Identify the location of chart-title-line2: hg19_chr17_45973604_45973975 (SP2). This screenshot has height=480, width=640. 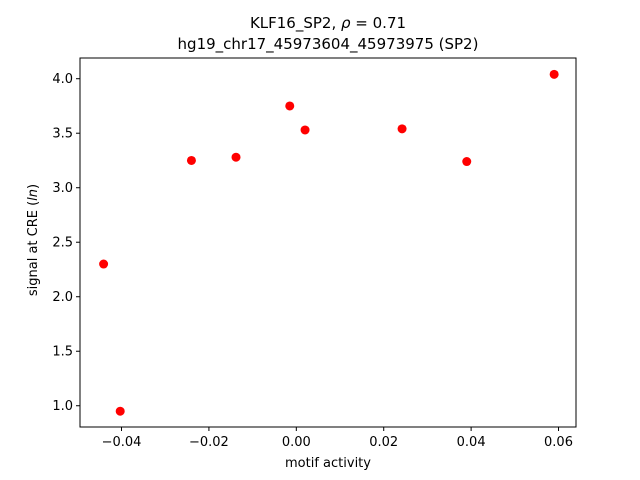
(328, 44).